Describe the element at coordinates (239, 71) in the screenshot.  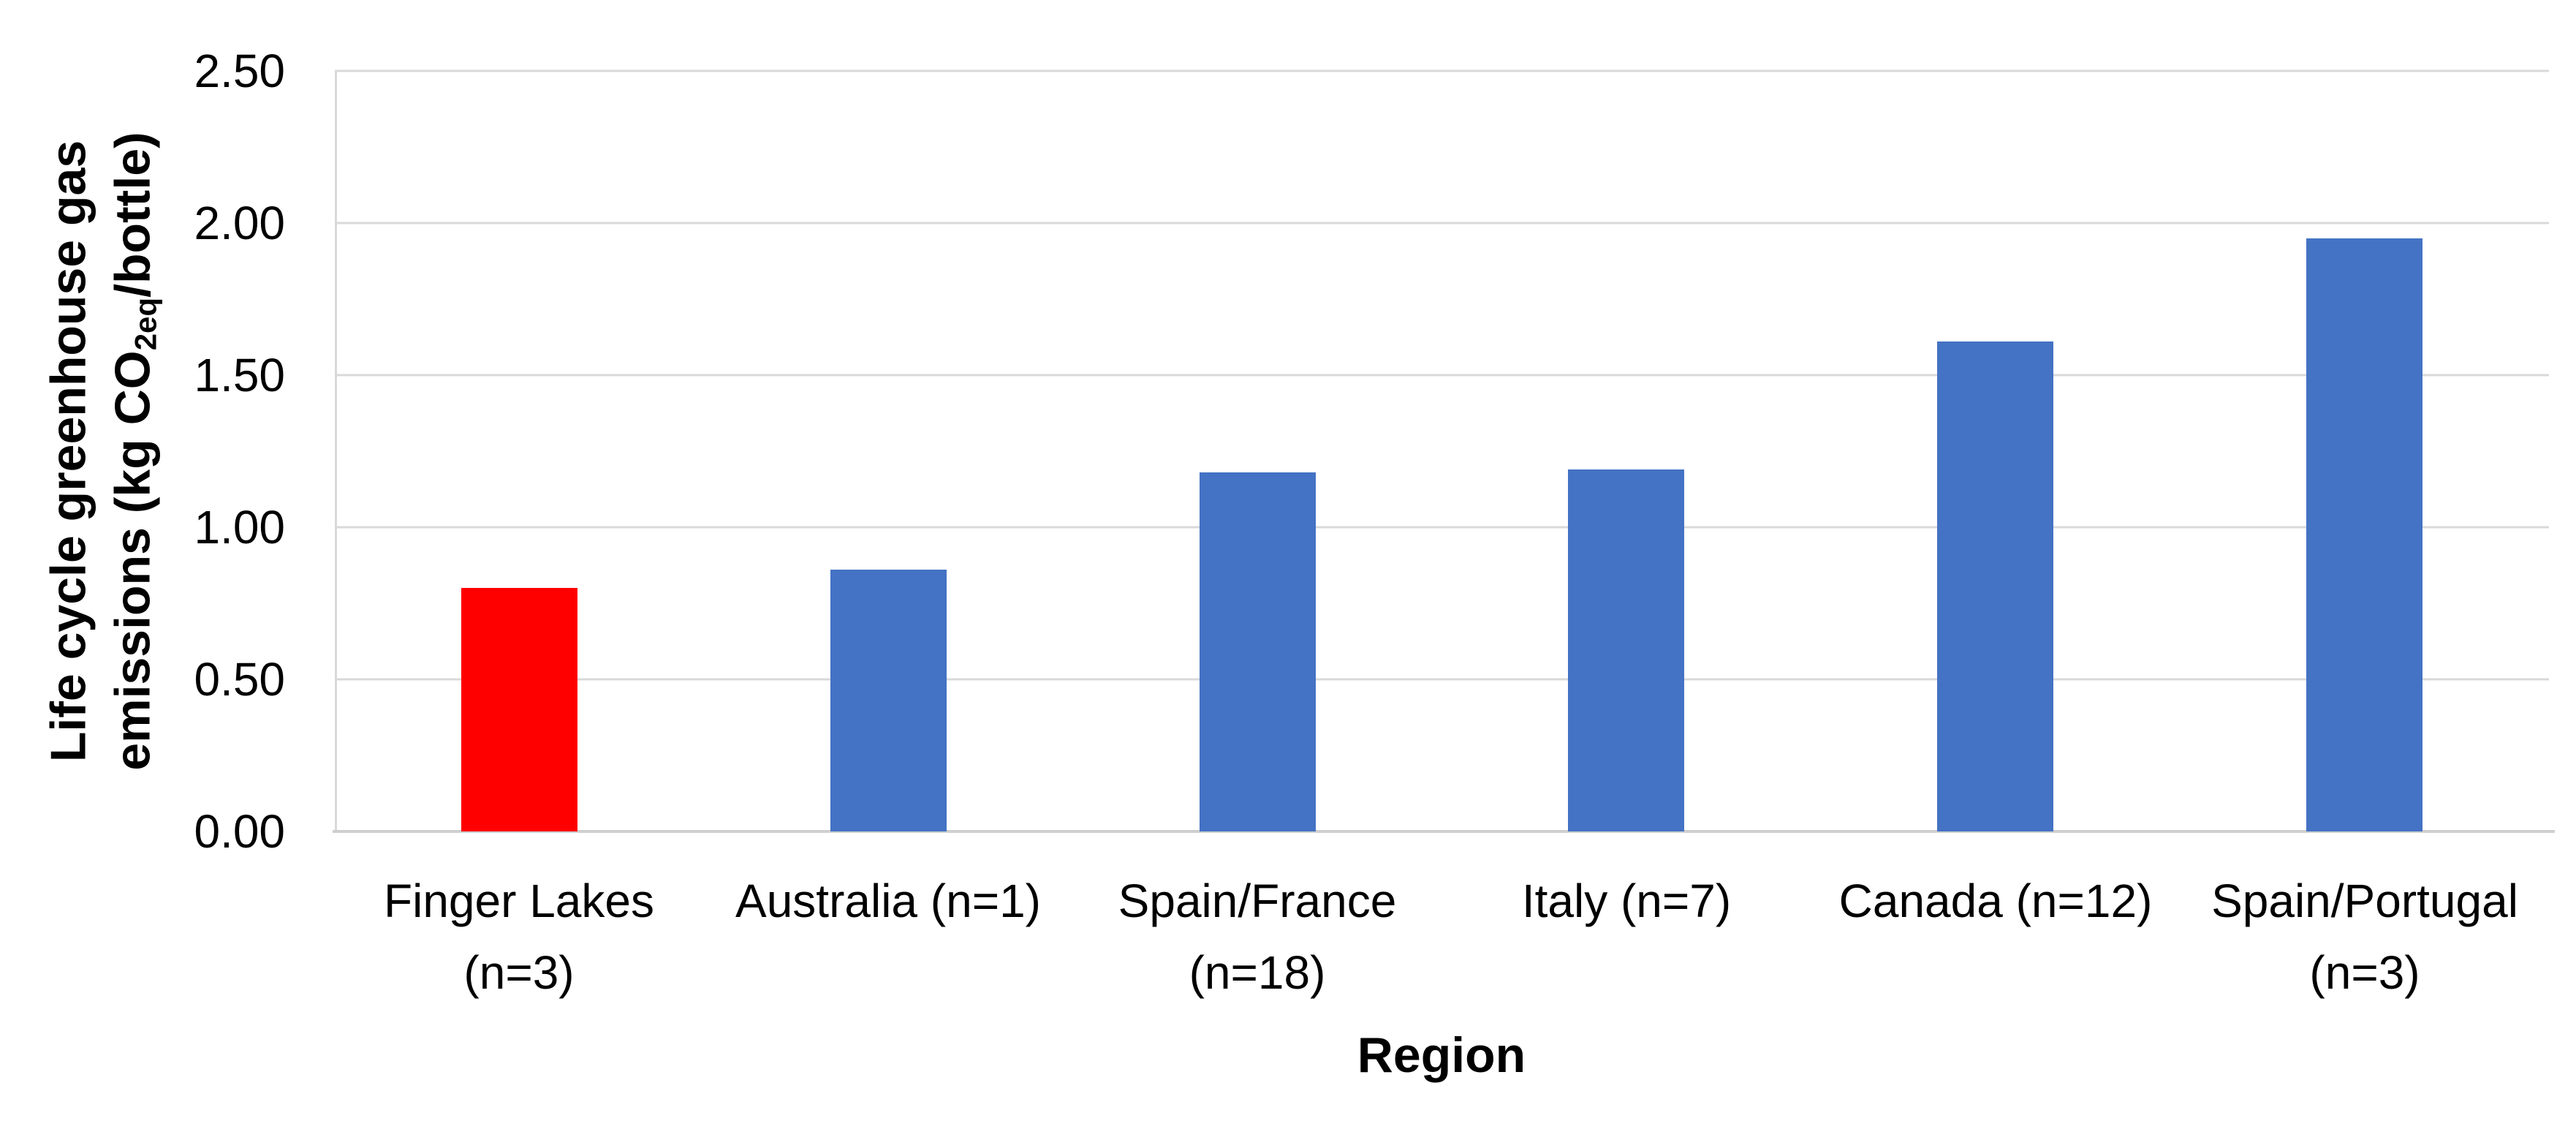
I see `y-tick-label-2.50: 2.50` at that location.